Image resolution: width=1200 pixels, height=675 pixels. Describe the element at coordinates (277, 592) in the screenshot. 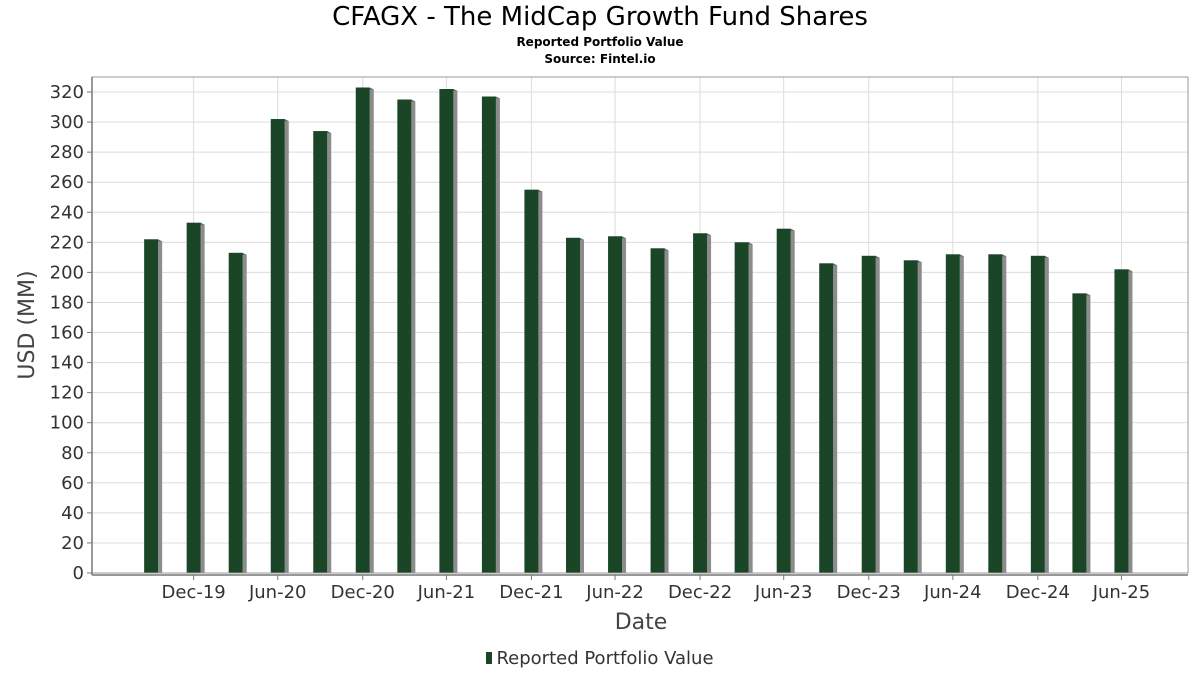

I see `x-tick-label: Jun-20` at that location.